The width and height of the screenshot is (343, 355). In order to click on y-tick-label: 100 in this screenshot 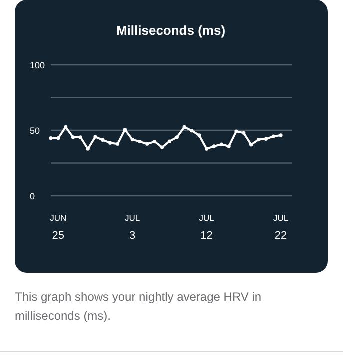, I will do `click(38, 65)`.